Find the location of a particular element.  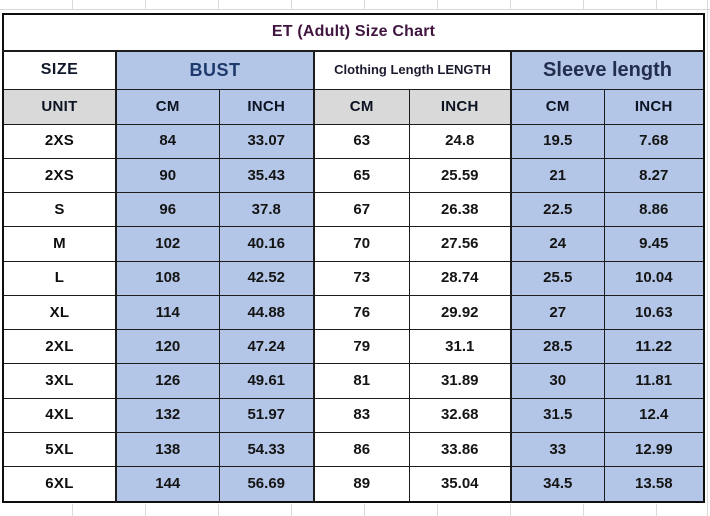

size-cell: 5XL is located at coordinates (59, 449).